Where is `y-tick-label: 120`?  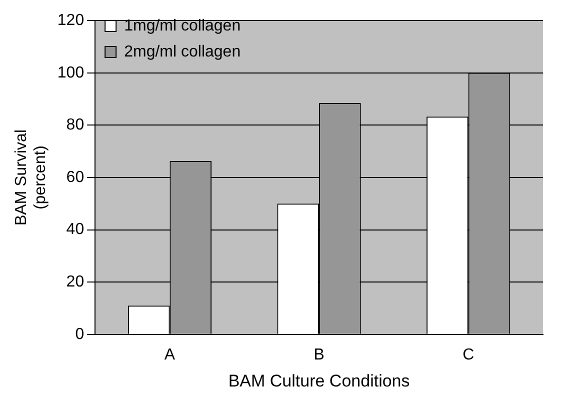
y-tick-label: 120 is located at coordinates (70, 21).